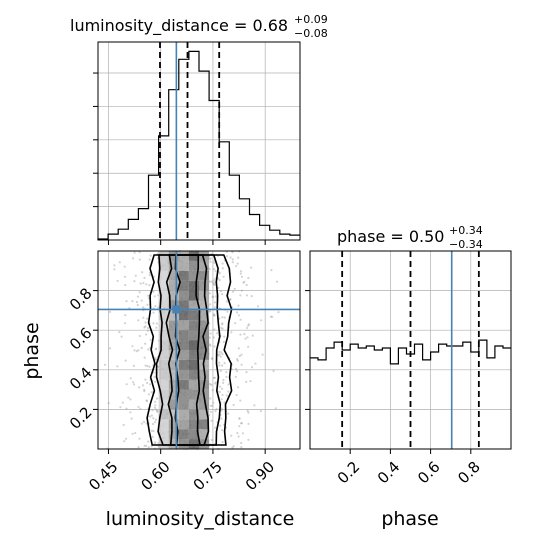 The width and height of the screenshot is (550, 550). I want to click on tick-label-phase-y: 0.8, so click(81, 299).